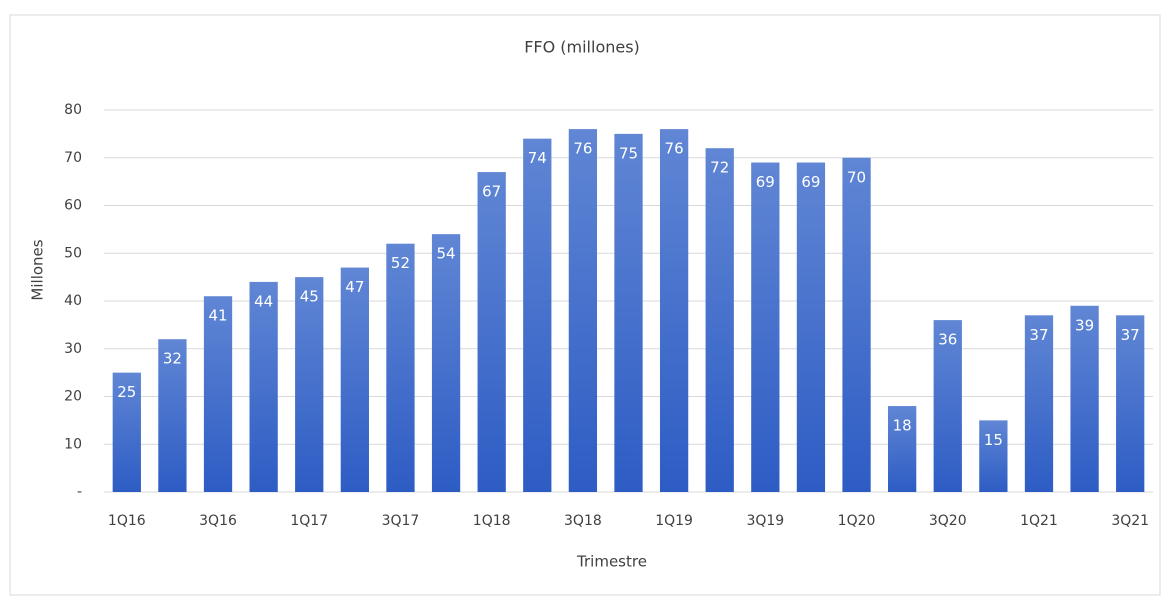  I want to click on data-label: 45, so click(309, 297).